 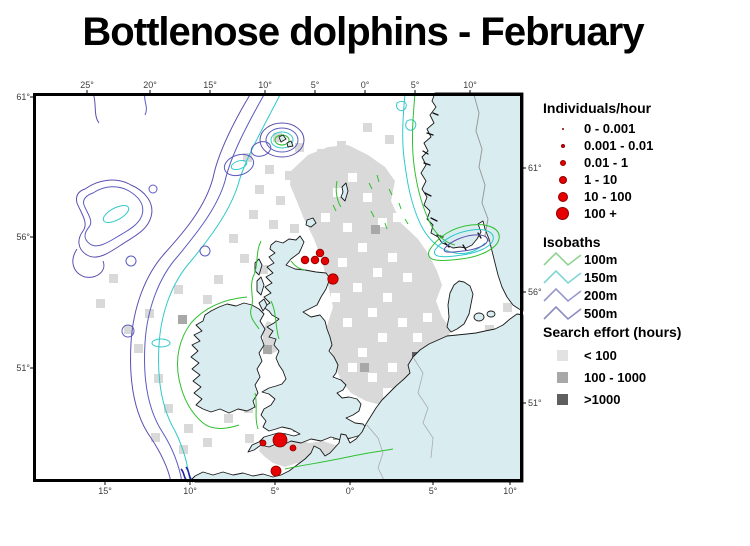 I want to click on legend-row-label: 100m, so click(x=601, y=259).